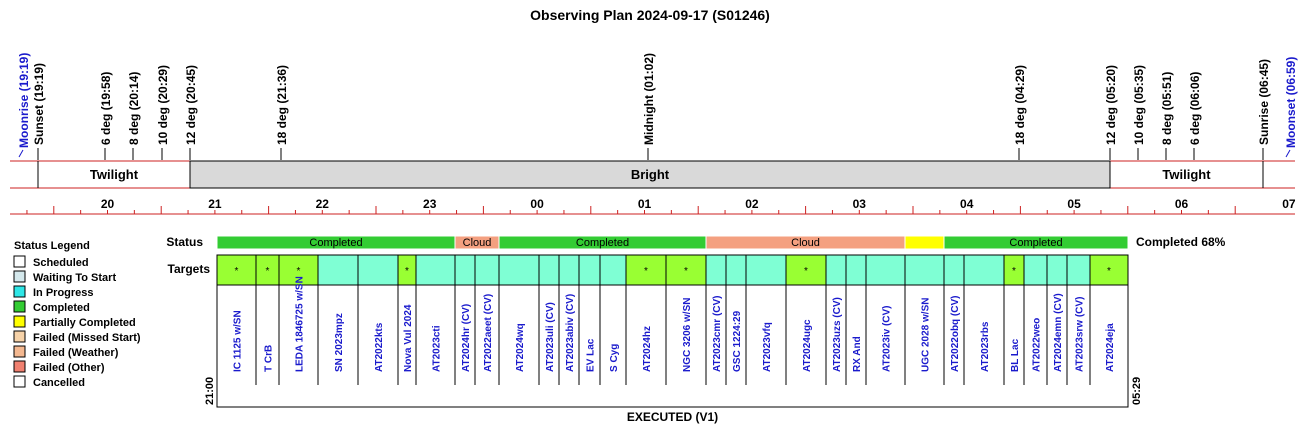 The height and width of the screenshot is (438, 1300). What do you see at coordinates (379, 347) in the screenshot?
I see `target-name: AT2022kts` at bounding box center [379, 347].